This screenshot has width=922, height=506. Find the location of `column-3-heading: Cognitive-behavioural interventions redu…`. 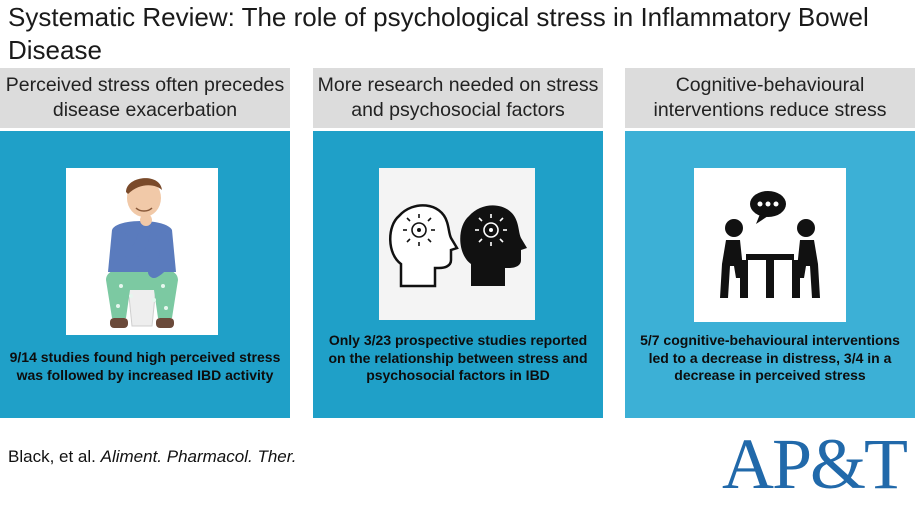

column-3-heading: Cognitive-behavioural interventions redu… is located at coordinates (770, 98).